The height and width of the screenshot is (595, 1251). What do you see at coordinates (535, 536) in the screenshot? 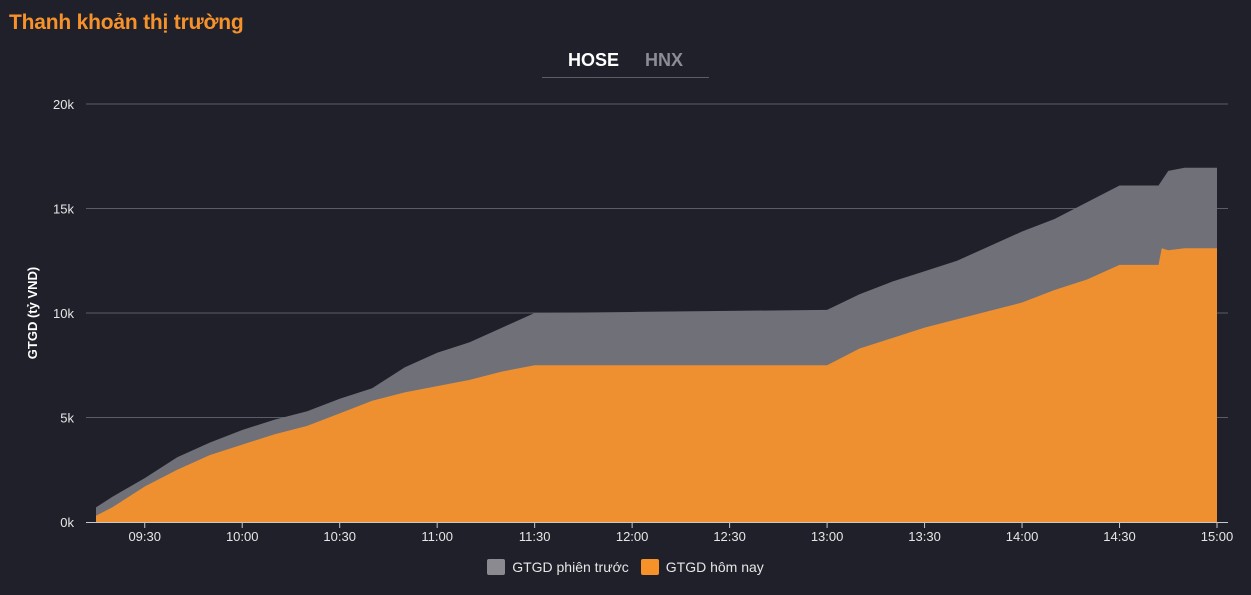
I see `x-tick-label: 11:30` at bounding box center [535, 536].